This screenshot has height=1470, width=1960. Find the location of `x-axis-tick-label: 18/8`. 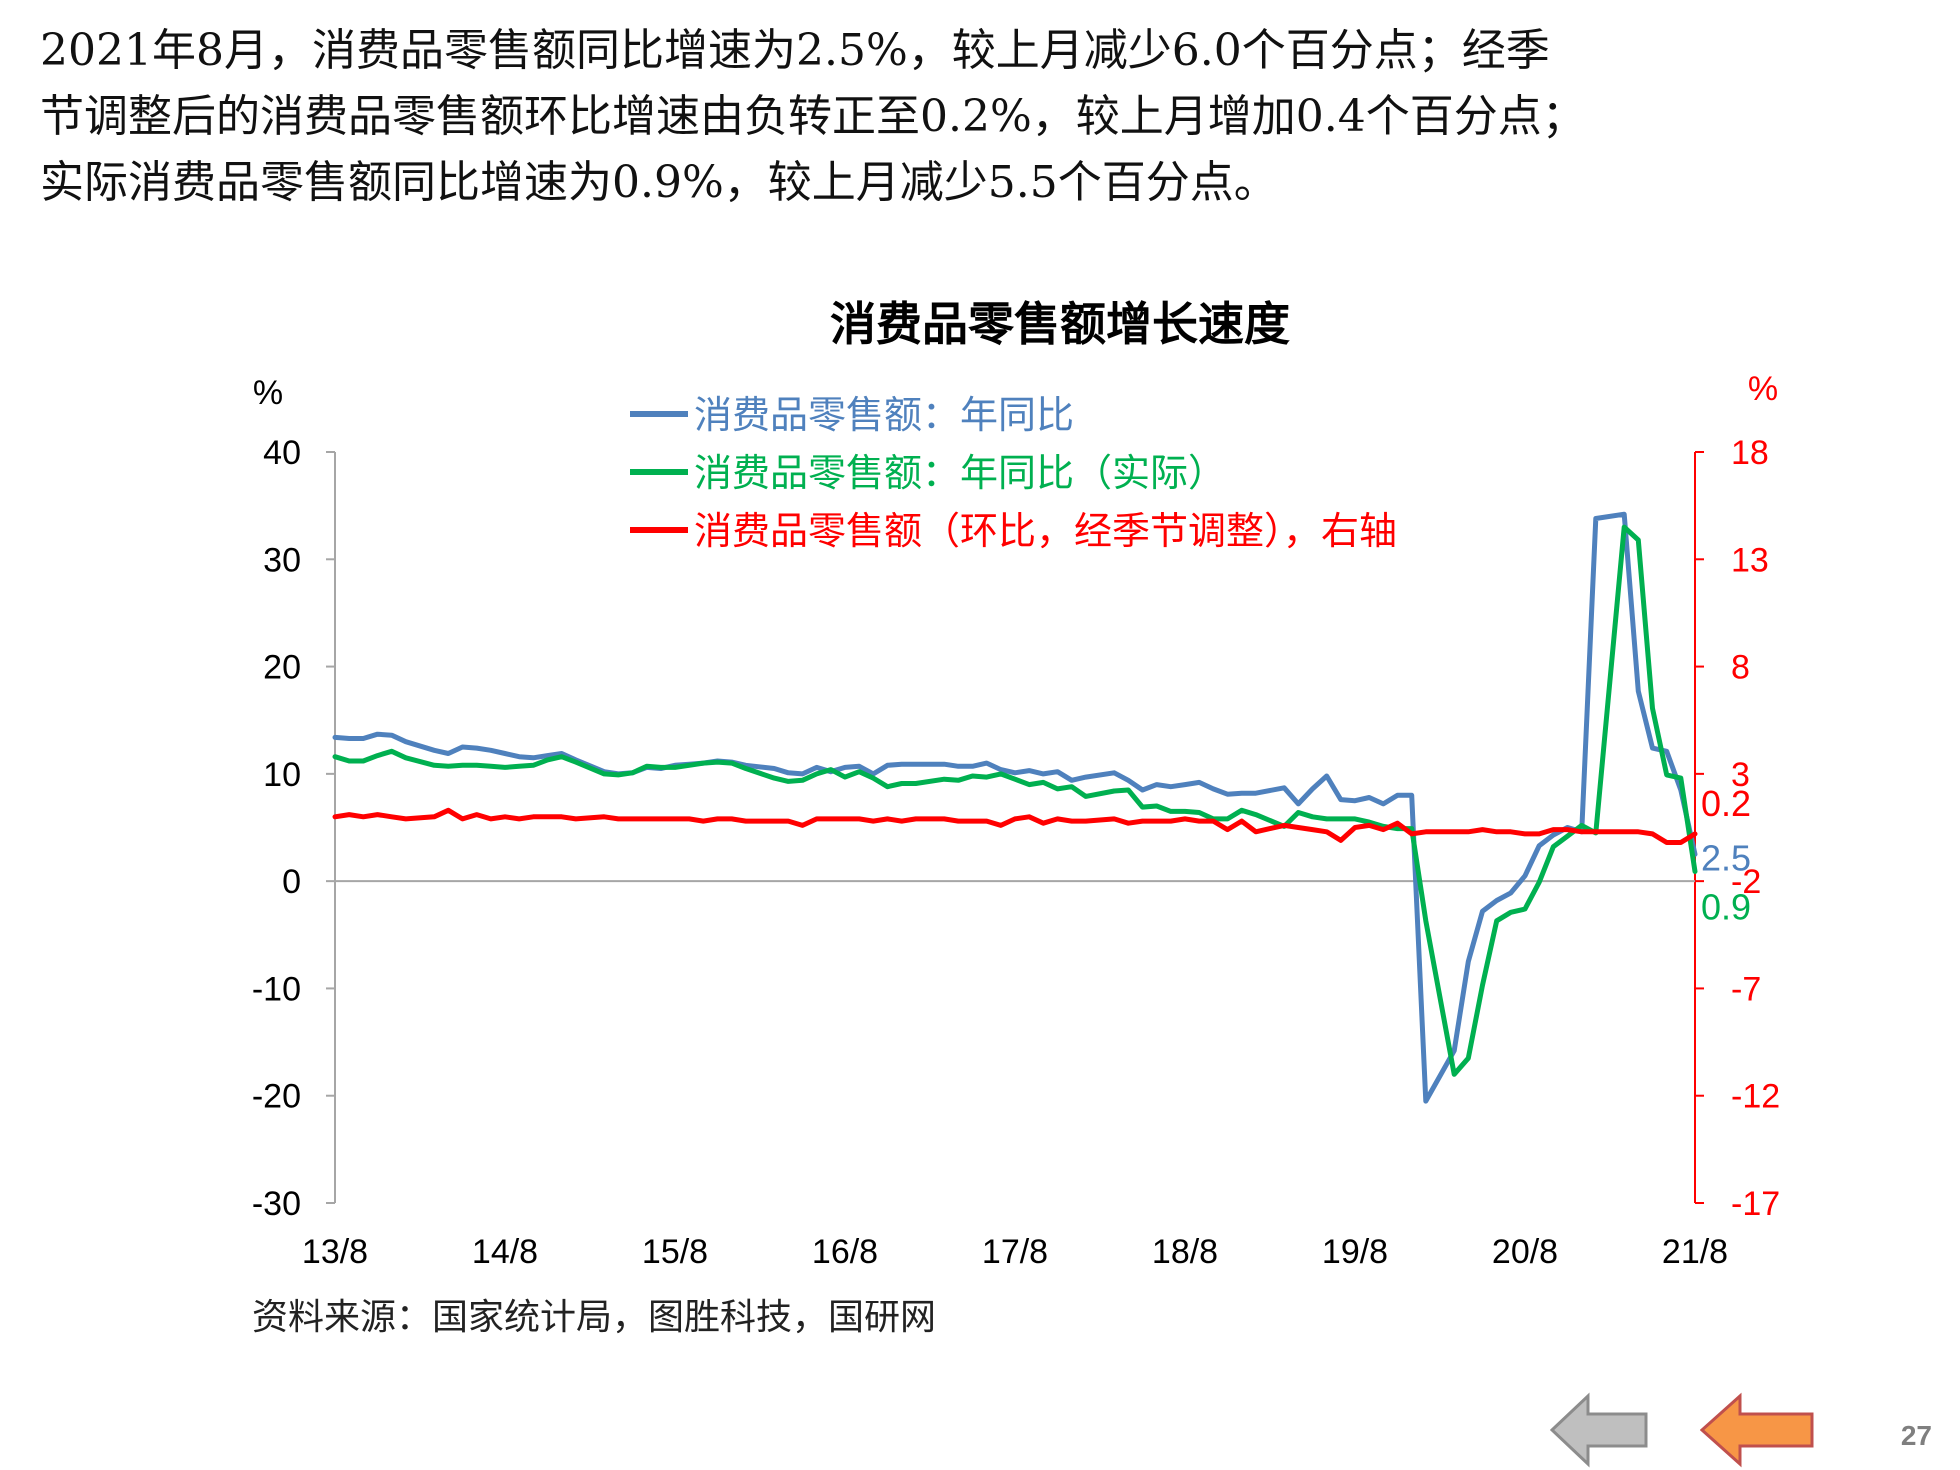

x-axis-tick-label: 18/8 is located at coordinates (1185, 1252).